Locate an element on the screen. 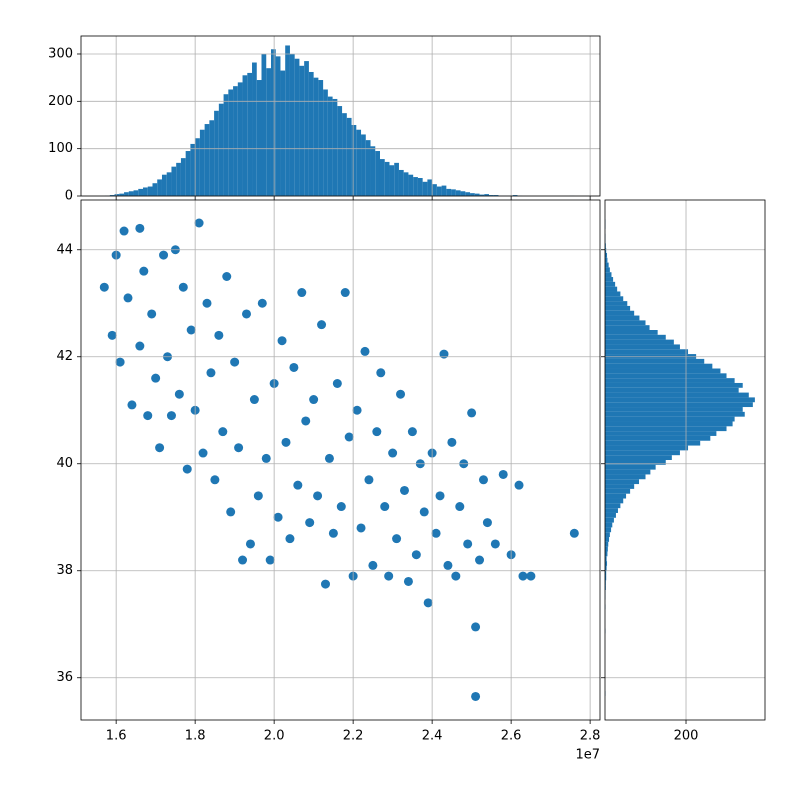  x-tick-label: 2.4 is located at coordinates (432, 736).